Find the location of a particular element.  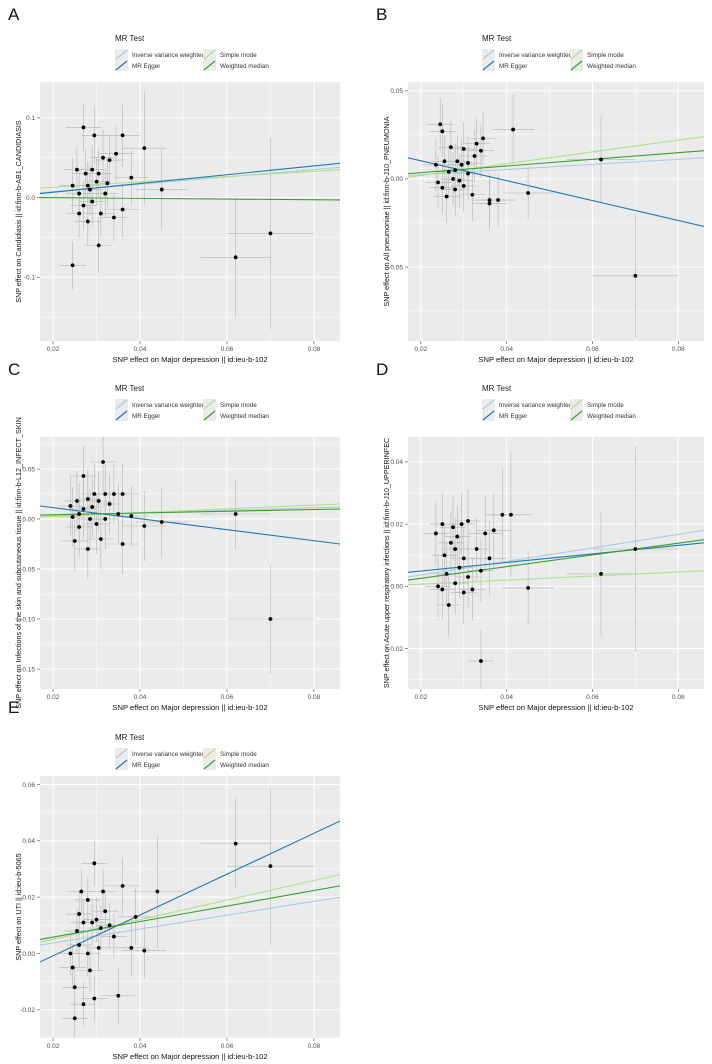

y-axis-title: SNP effect on UTI || id:ieu-b-5065 is located at coordinates (18, 906).